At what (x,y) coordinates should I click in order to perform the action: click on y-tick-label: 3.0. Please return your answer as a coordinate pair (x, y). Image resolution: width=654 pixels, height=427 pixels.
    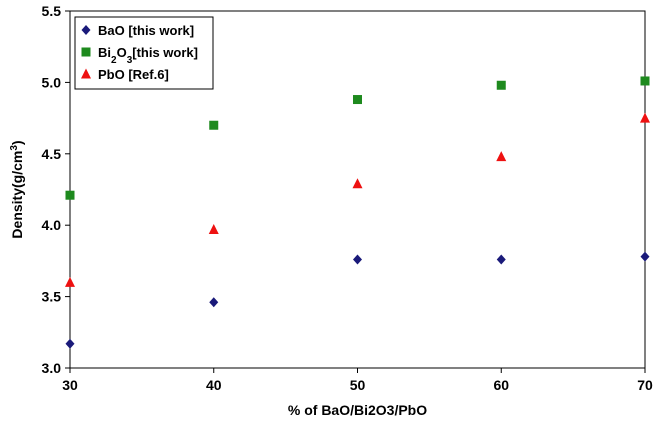
    Looking at the image, I should click on (52, 368).